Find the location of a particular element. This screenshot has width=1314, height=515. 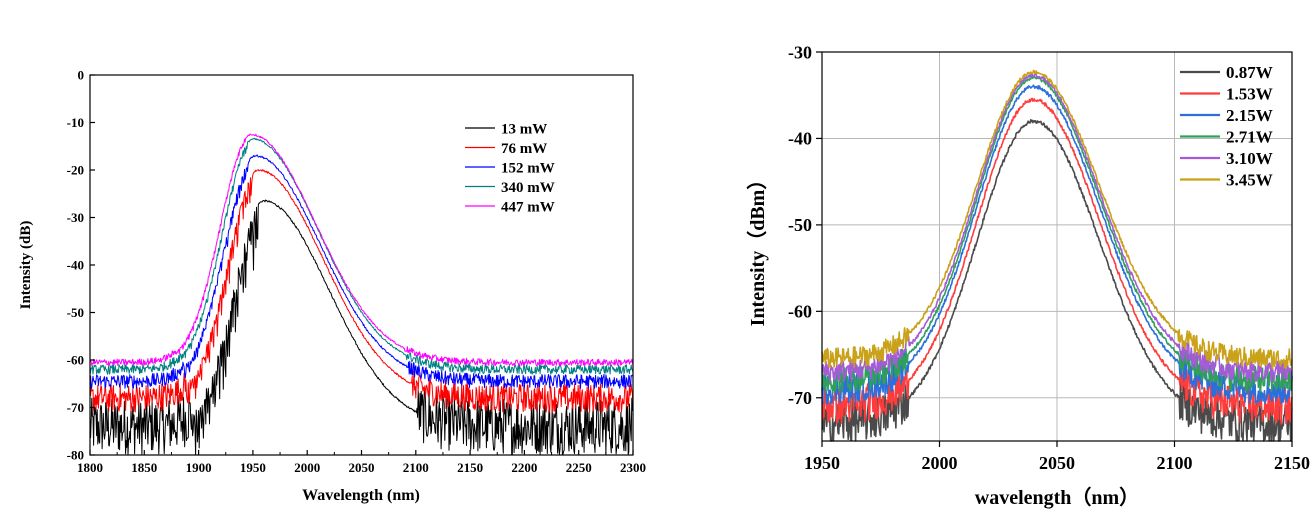

legend-label: 76 mW is located at coordinates (524, 149).